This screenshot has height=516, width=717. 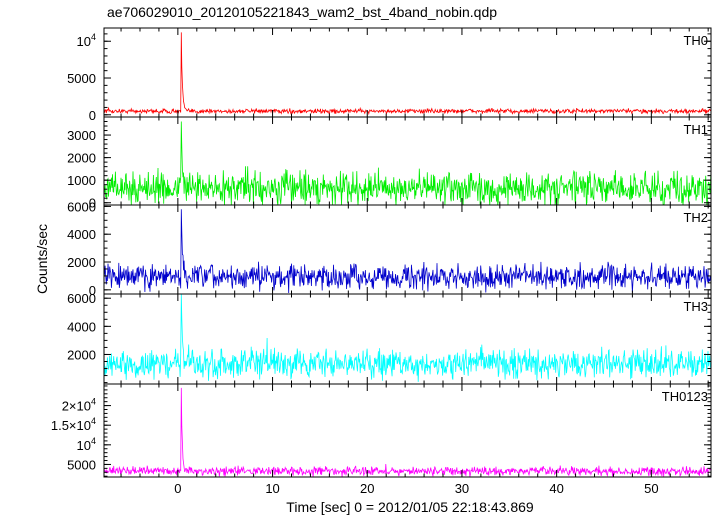 What do you see at coordinates (79, 405) in the screenshot?
I see `y-tick-label: 2×10⁴` at bounding box center [79, 405].